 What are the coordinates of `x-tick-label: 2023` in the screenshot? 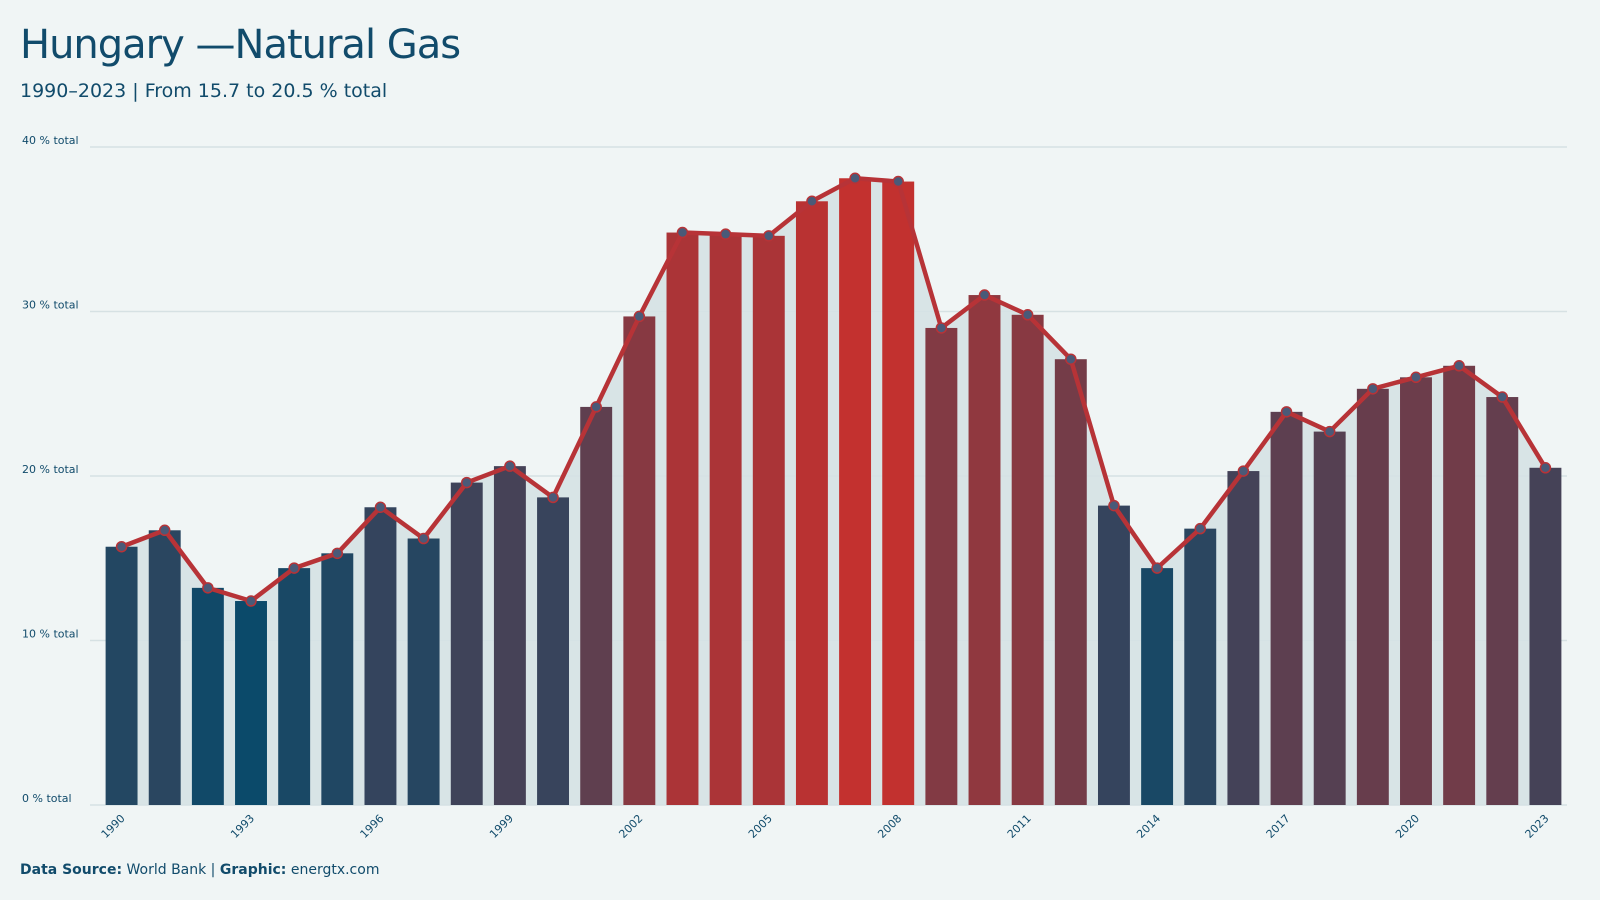 It's located at (1537, 826).